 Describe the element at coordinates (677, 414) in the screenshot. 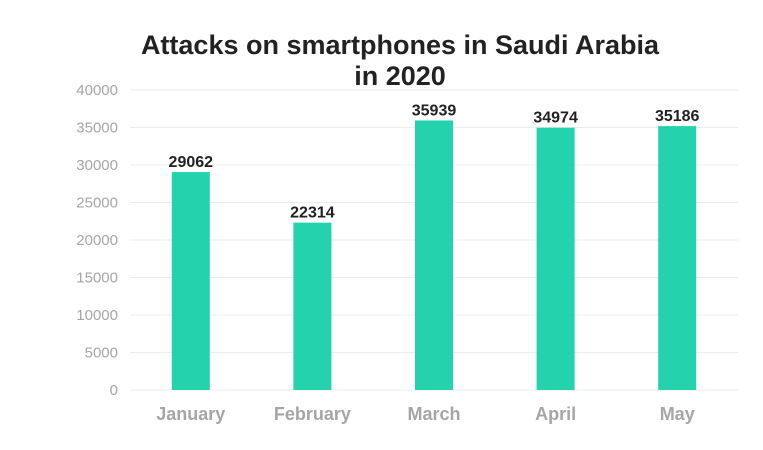

I see `x-tick-label-may: May` at that location.